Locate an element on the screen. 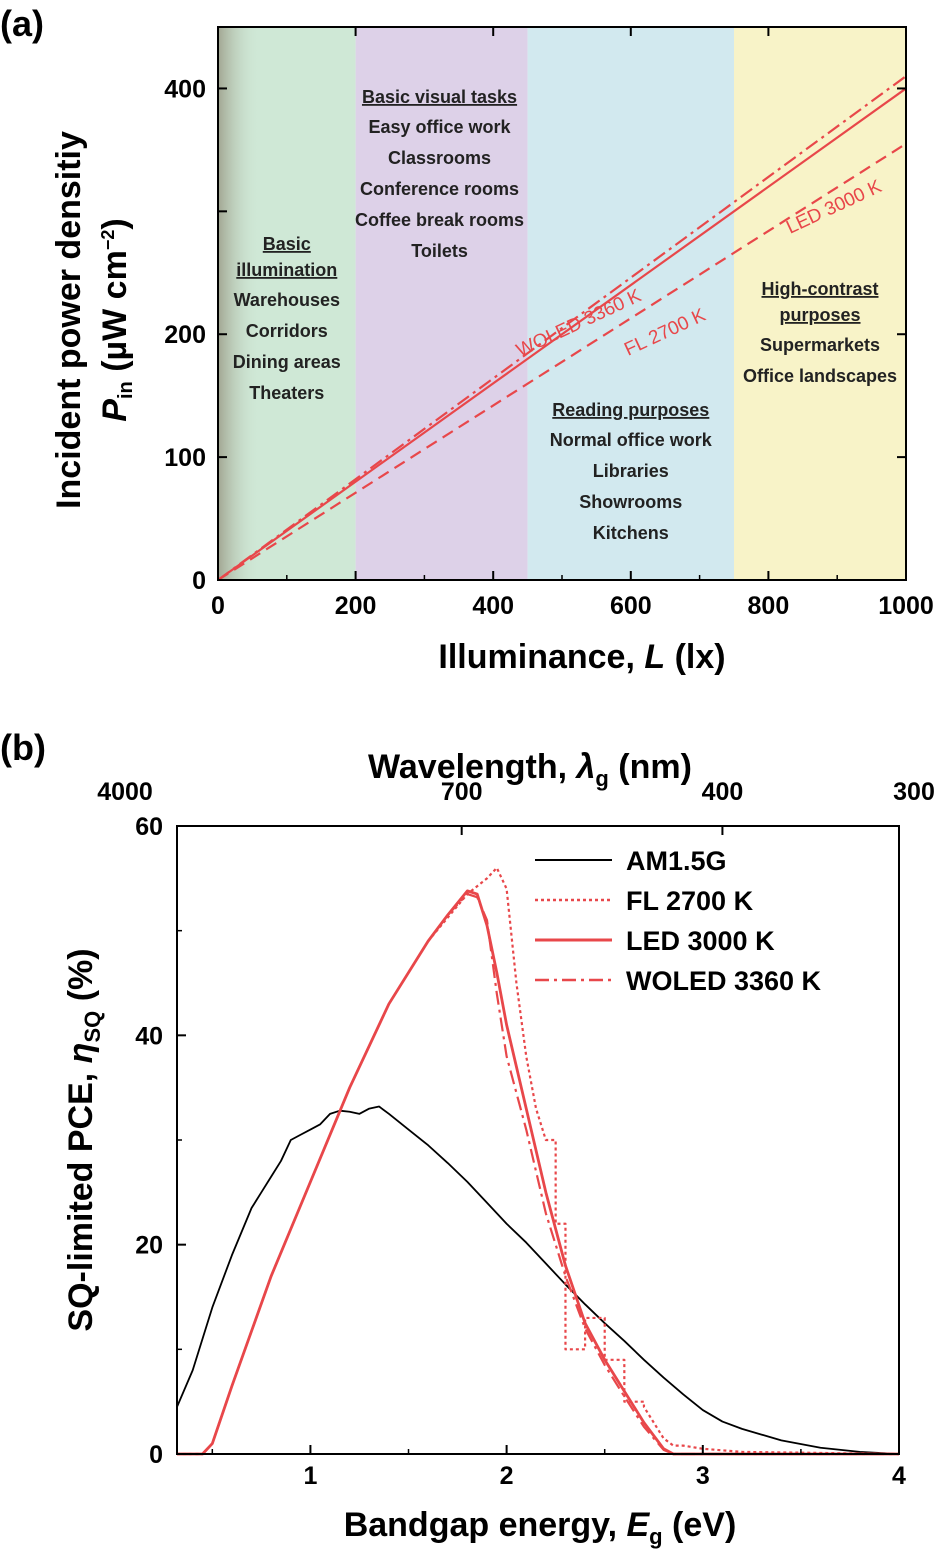 This screenshot has height=1553, width=944. region-0-item-3: Theaters is located at coordinates (286, 393).